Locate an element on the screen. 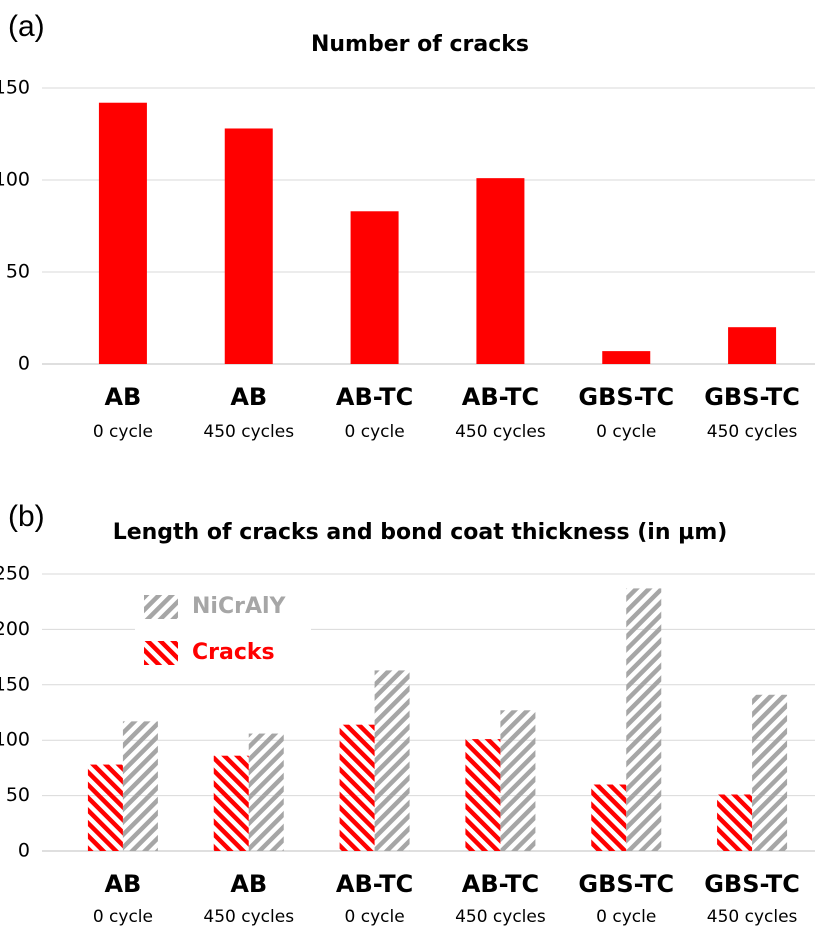  panel-label: (b) is located at coordinates (26, 516).